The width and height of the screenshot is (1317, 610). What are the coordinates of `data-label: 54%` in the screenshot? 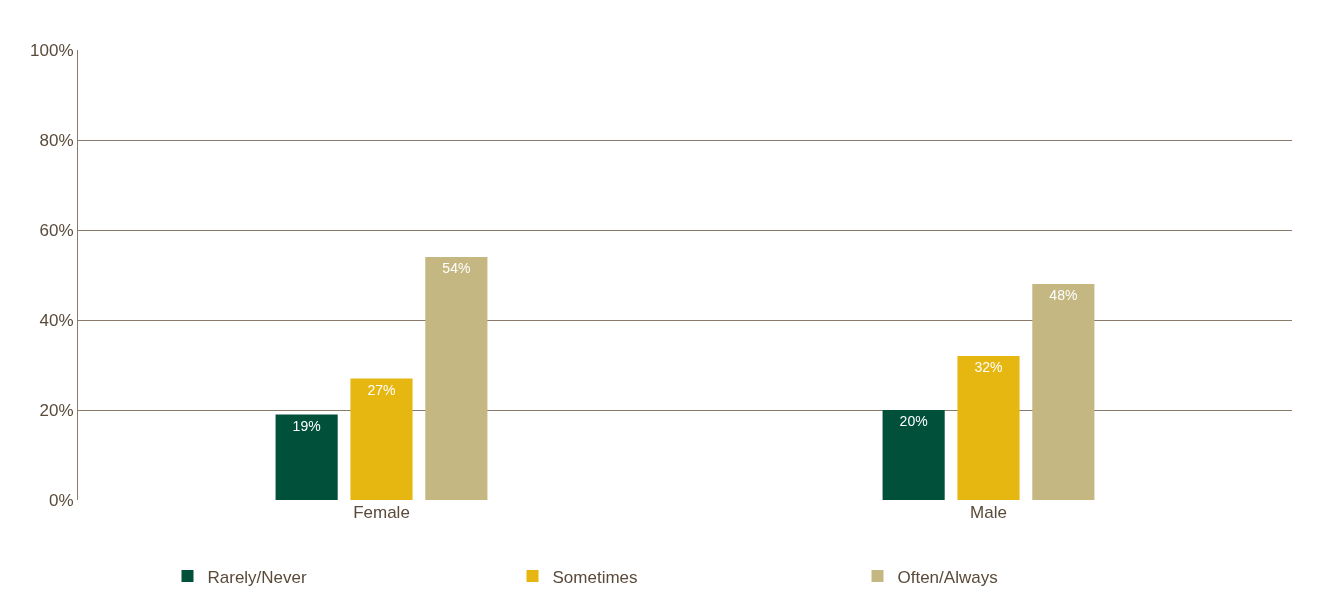 It's located at (456, 268).